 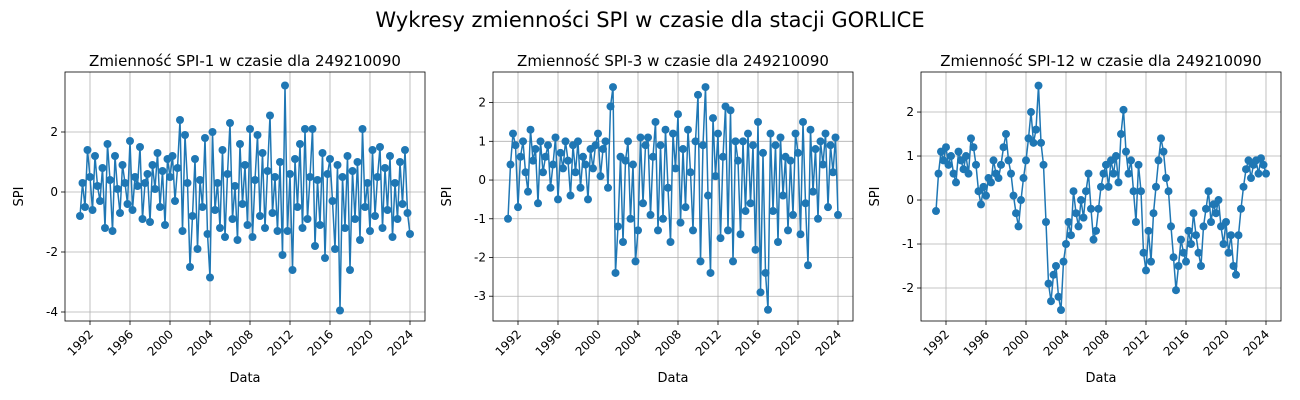 What do you see at coordinates (52, 312) in the screenshot?
I see `y-tick-label: -4` at bounding box center [52, 312].